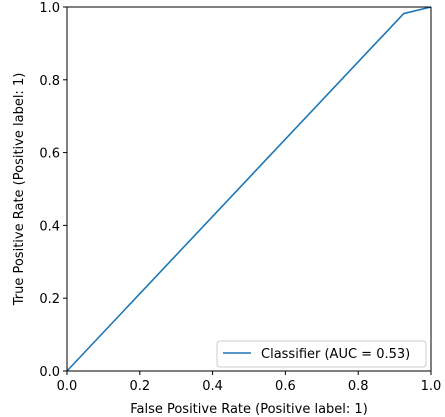 The height and width of the screenshot is (417, 445). What do you see at coordinates (358, 386) in the screenshot?
I see `x-tick-label: 0.8` at bounding box center [358, 386].